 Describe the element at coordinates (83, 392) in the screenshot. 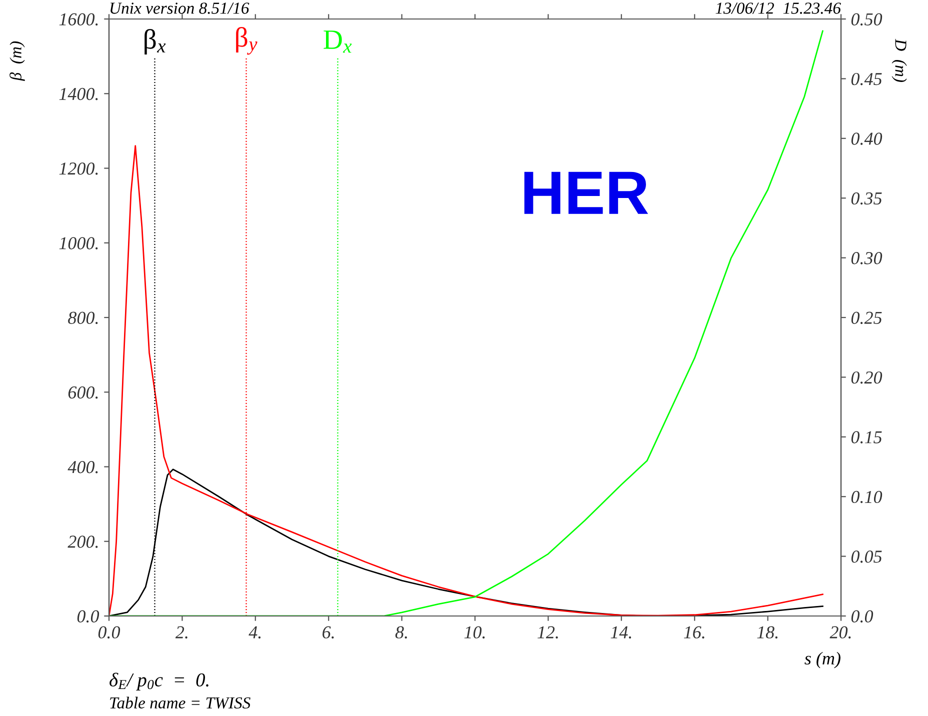

I see `y-tick-label: 600.` at that location.